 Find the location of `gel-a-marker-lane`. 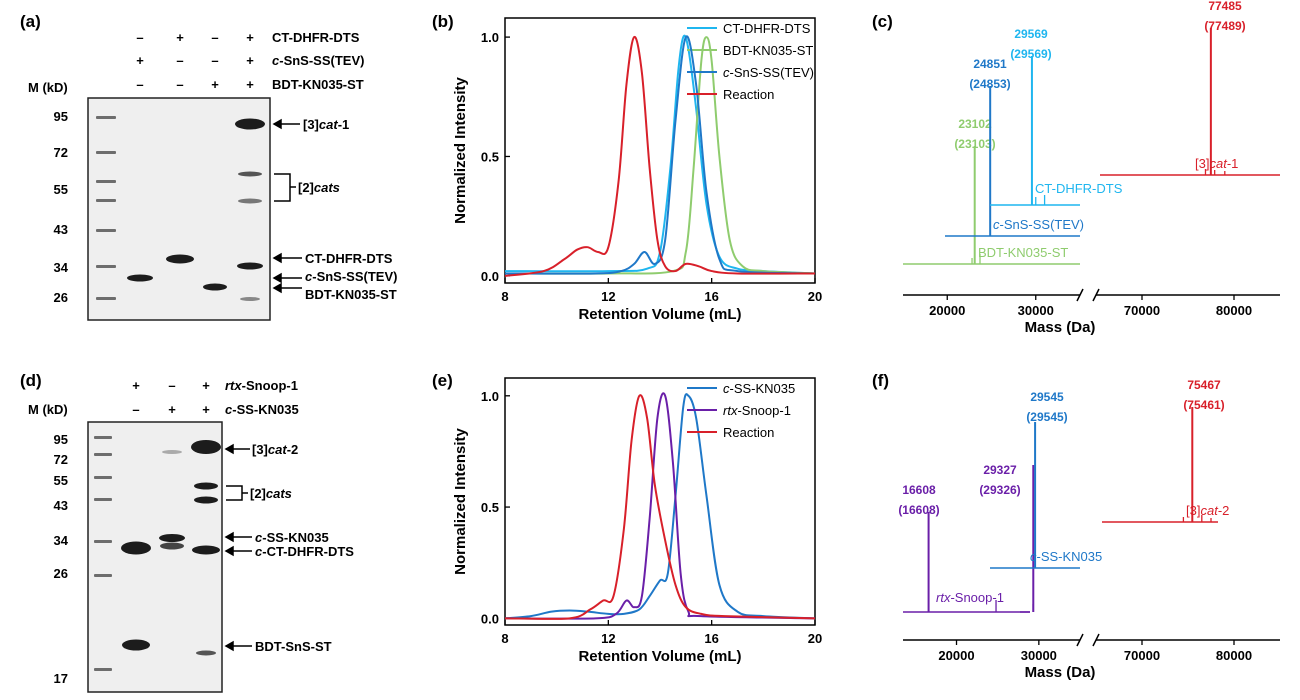

gel-a-marker-lane is located at coordinates (106, 208).